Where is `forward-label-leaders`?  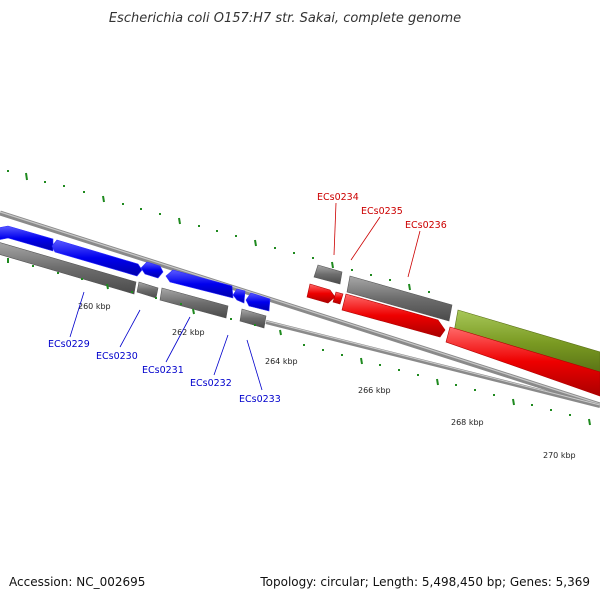
forward-label-leaders is located at coordinates (166, 341).